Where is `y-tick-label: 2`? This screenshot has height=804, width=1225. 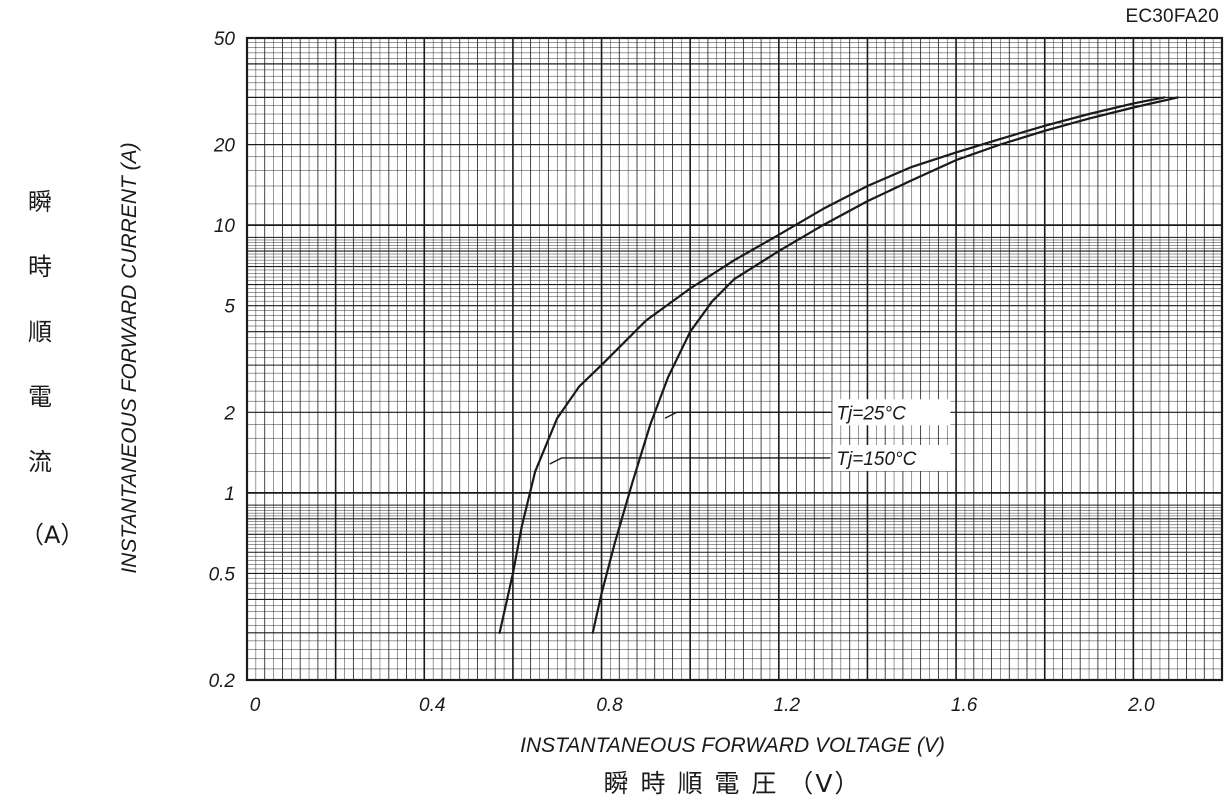 y-tick-label: 2 is located at coordinates (229, 413).